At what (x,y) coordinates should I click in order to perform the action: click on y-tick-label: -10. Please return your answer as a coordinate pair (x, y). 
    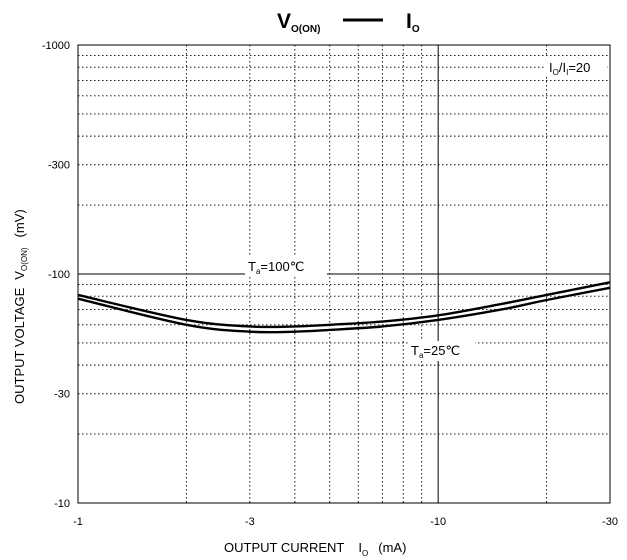
    Looking at the image, I should click on (62, 504).